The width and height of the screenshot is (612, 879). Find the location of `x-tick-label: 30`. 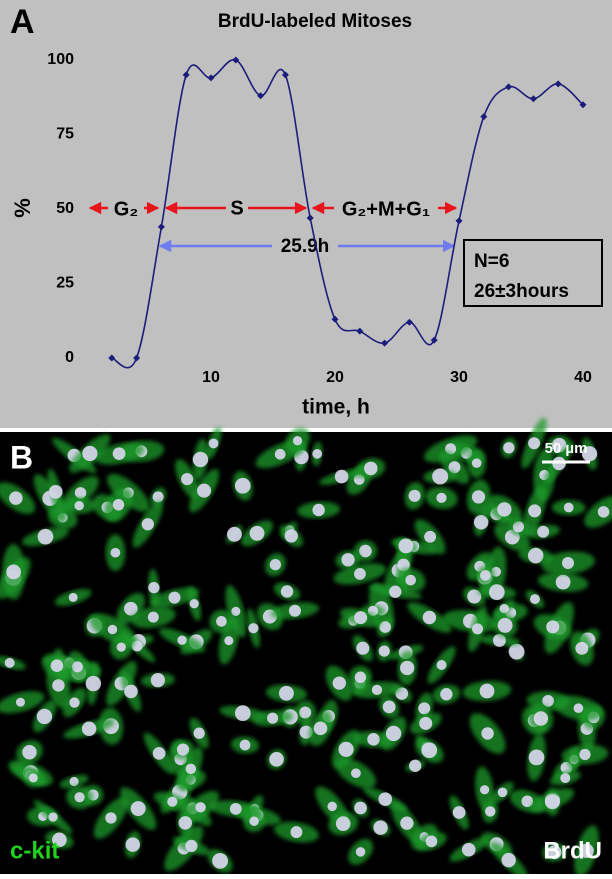

x-tick-label: 30 is located at coordinates (459, 377).